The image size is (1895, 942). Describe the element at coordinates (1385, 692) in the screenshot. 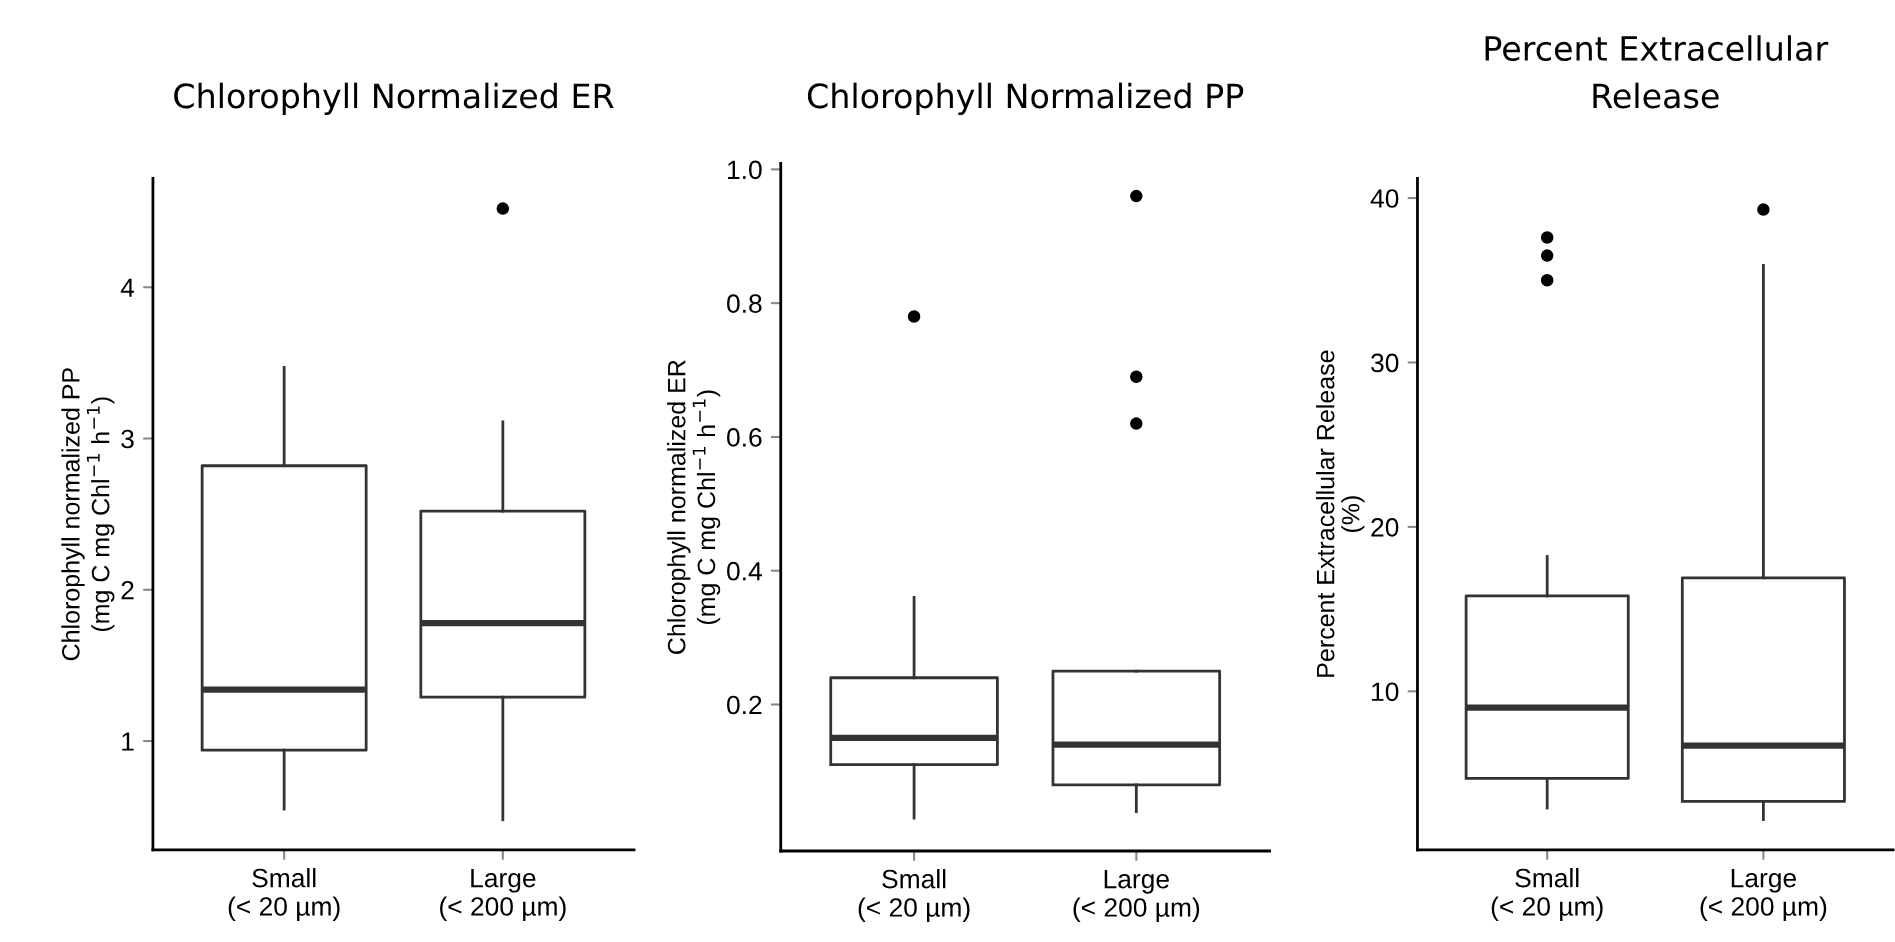

I see `y-tick-label: 10` at that location.